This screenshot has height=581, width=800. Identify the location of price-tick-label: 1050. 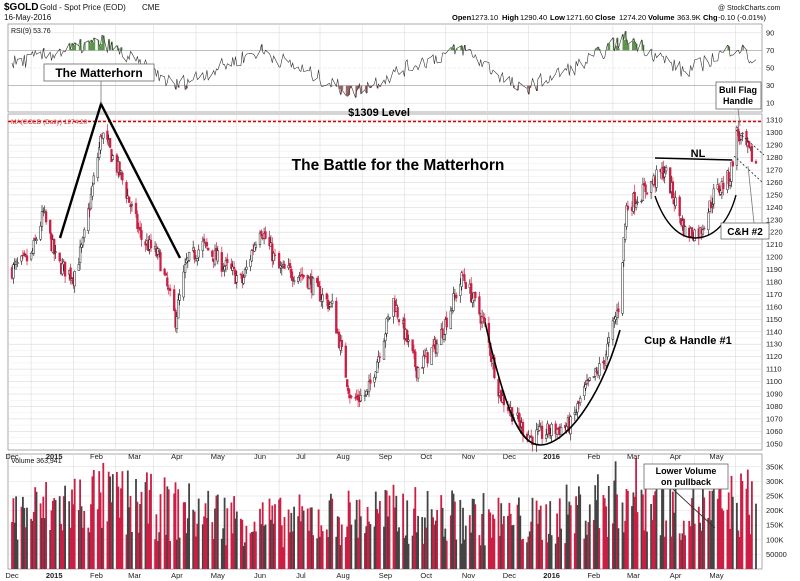
(774, 443).